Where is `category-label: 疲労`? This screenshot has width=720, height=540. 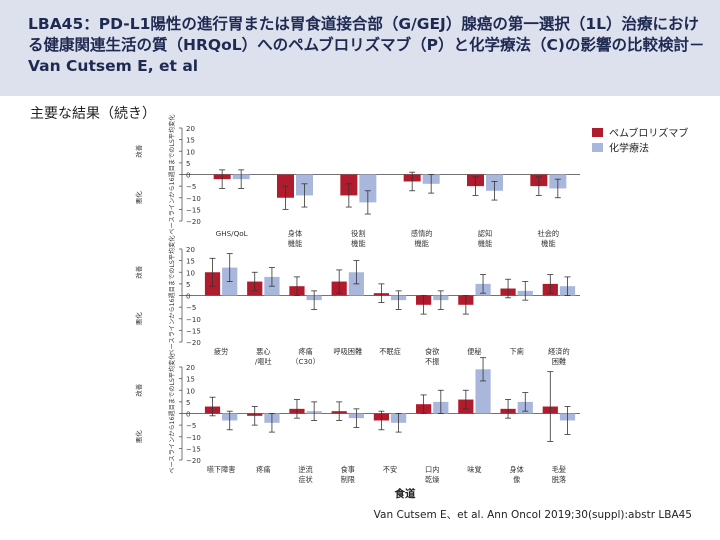
category-label: 疲労 is located at coordinates (221, 351).